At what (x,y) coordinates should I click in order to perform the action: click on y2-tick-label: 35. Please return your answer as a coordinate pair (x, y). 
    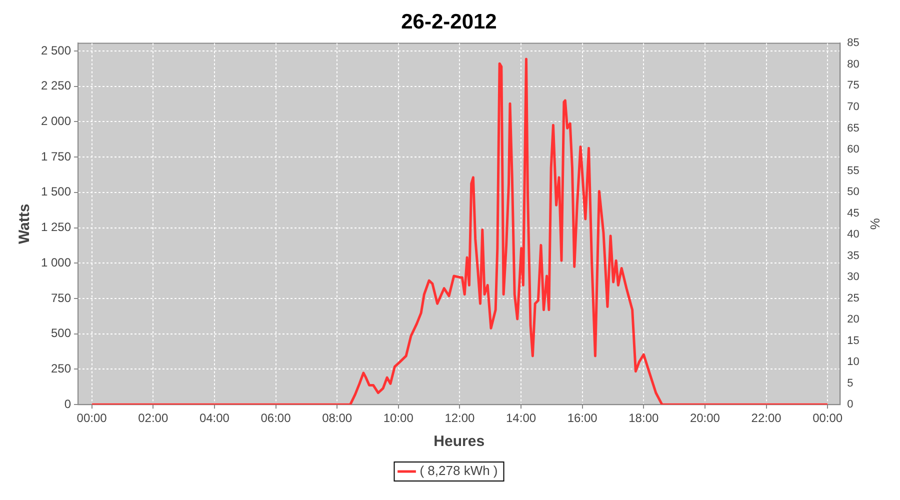
    Looking at the image, I should click on (853, 256).